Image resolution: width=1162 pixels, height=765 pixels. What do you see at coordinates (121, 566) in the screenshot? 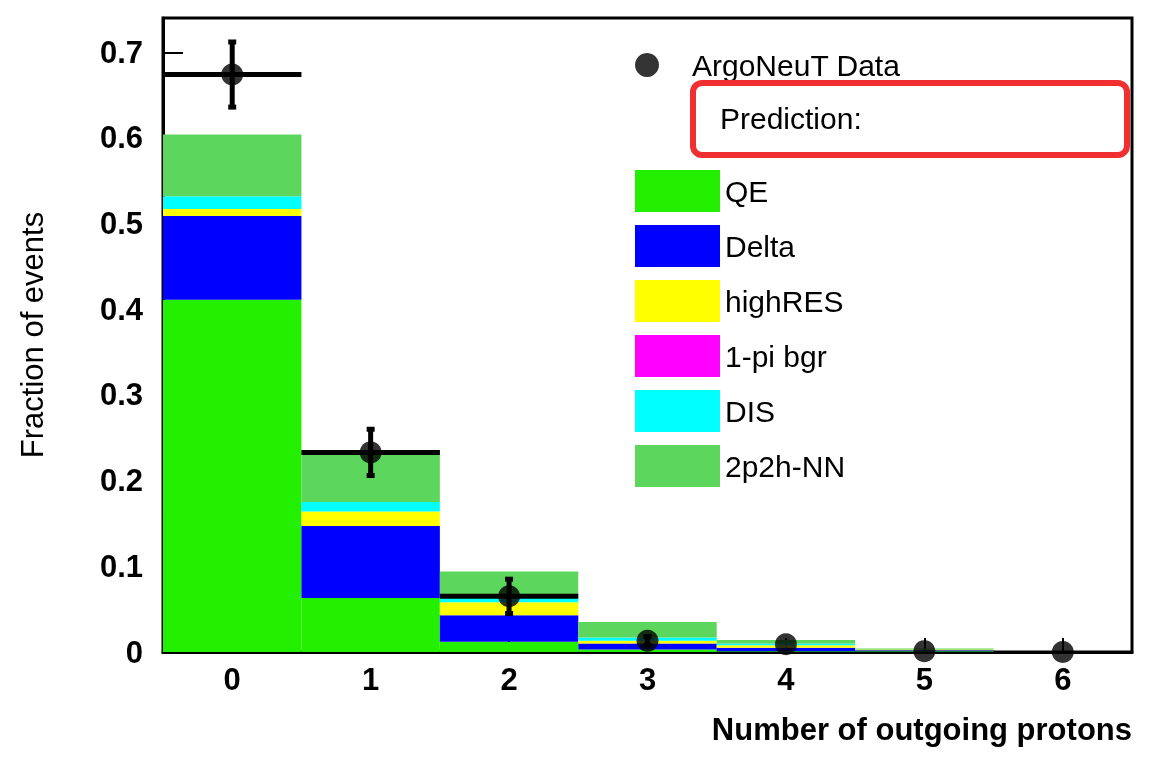
I see `y-tick-label: 0.1` at bounding box center [121, 566].